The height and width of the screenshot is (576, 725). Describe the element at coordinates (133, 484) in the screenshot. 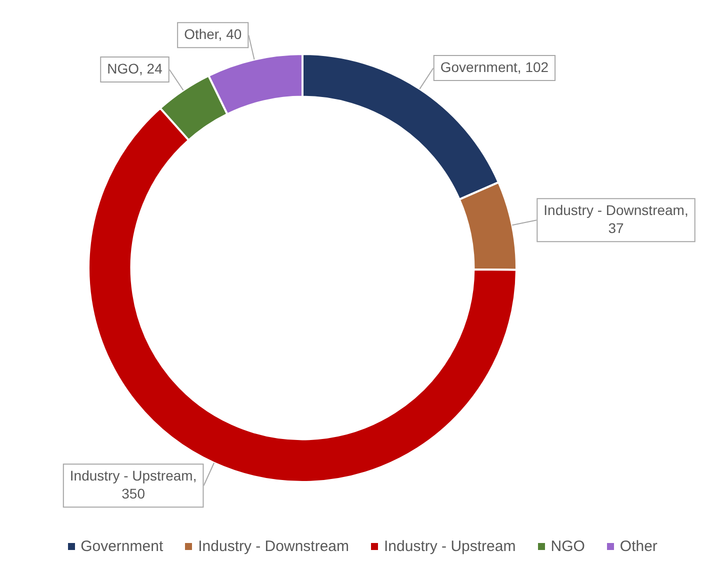

I see `data-label: Industry - Upstream, 350` at that location.